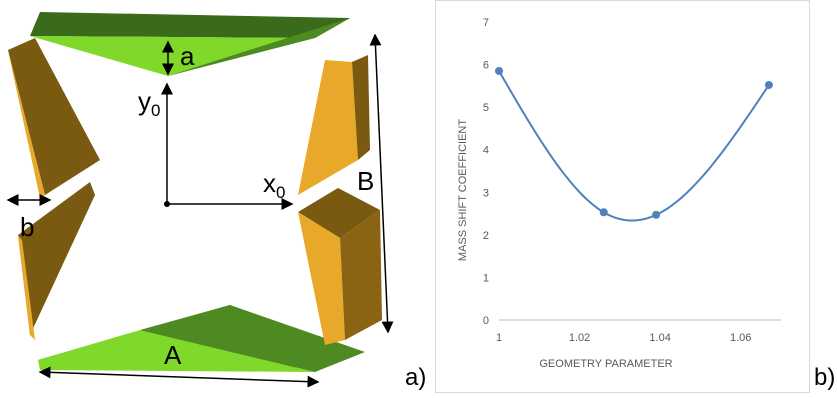  What do you see at coordinates (486, 321) in the screenshot?
I see `y-tick-label: 0` at bounding box center [486, 321].